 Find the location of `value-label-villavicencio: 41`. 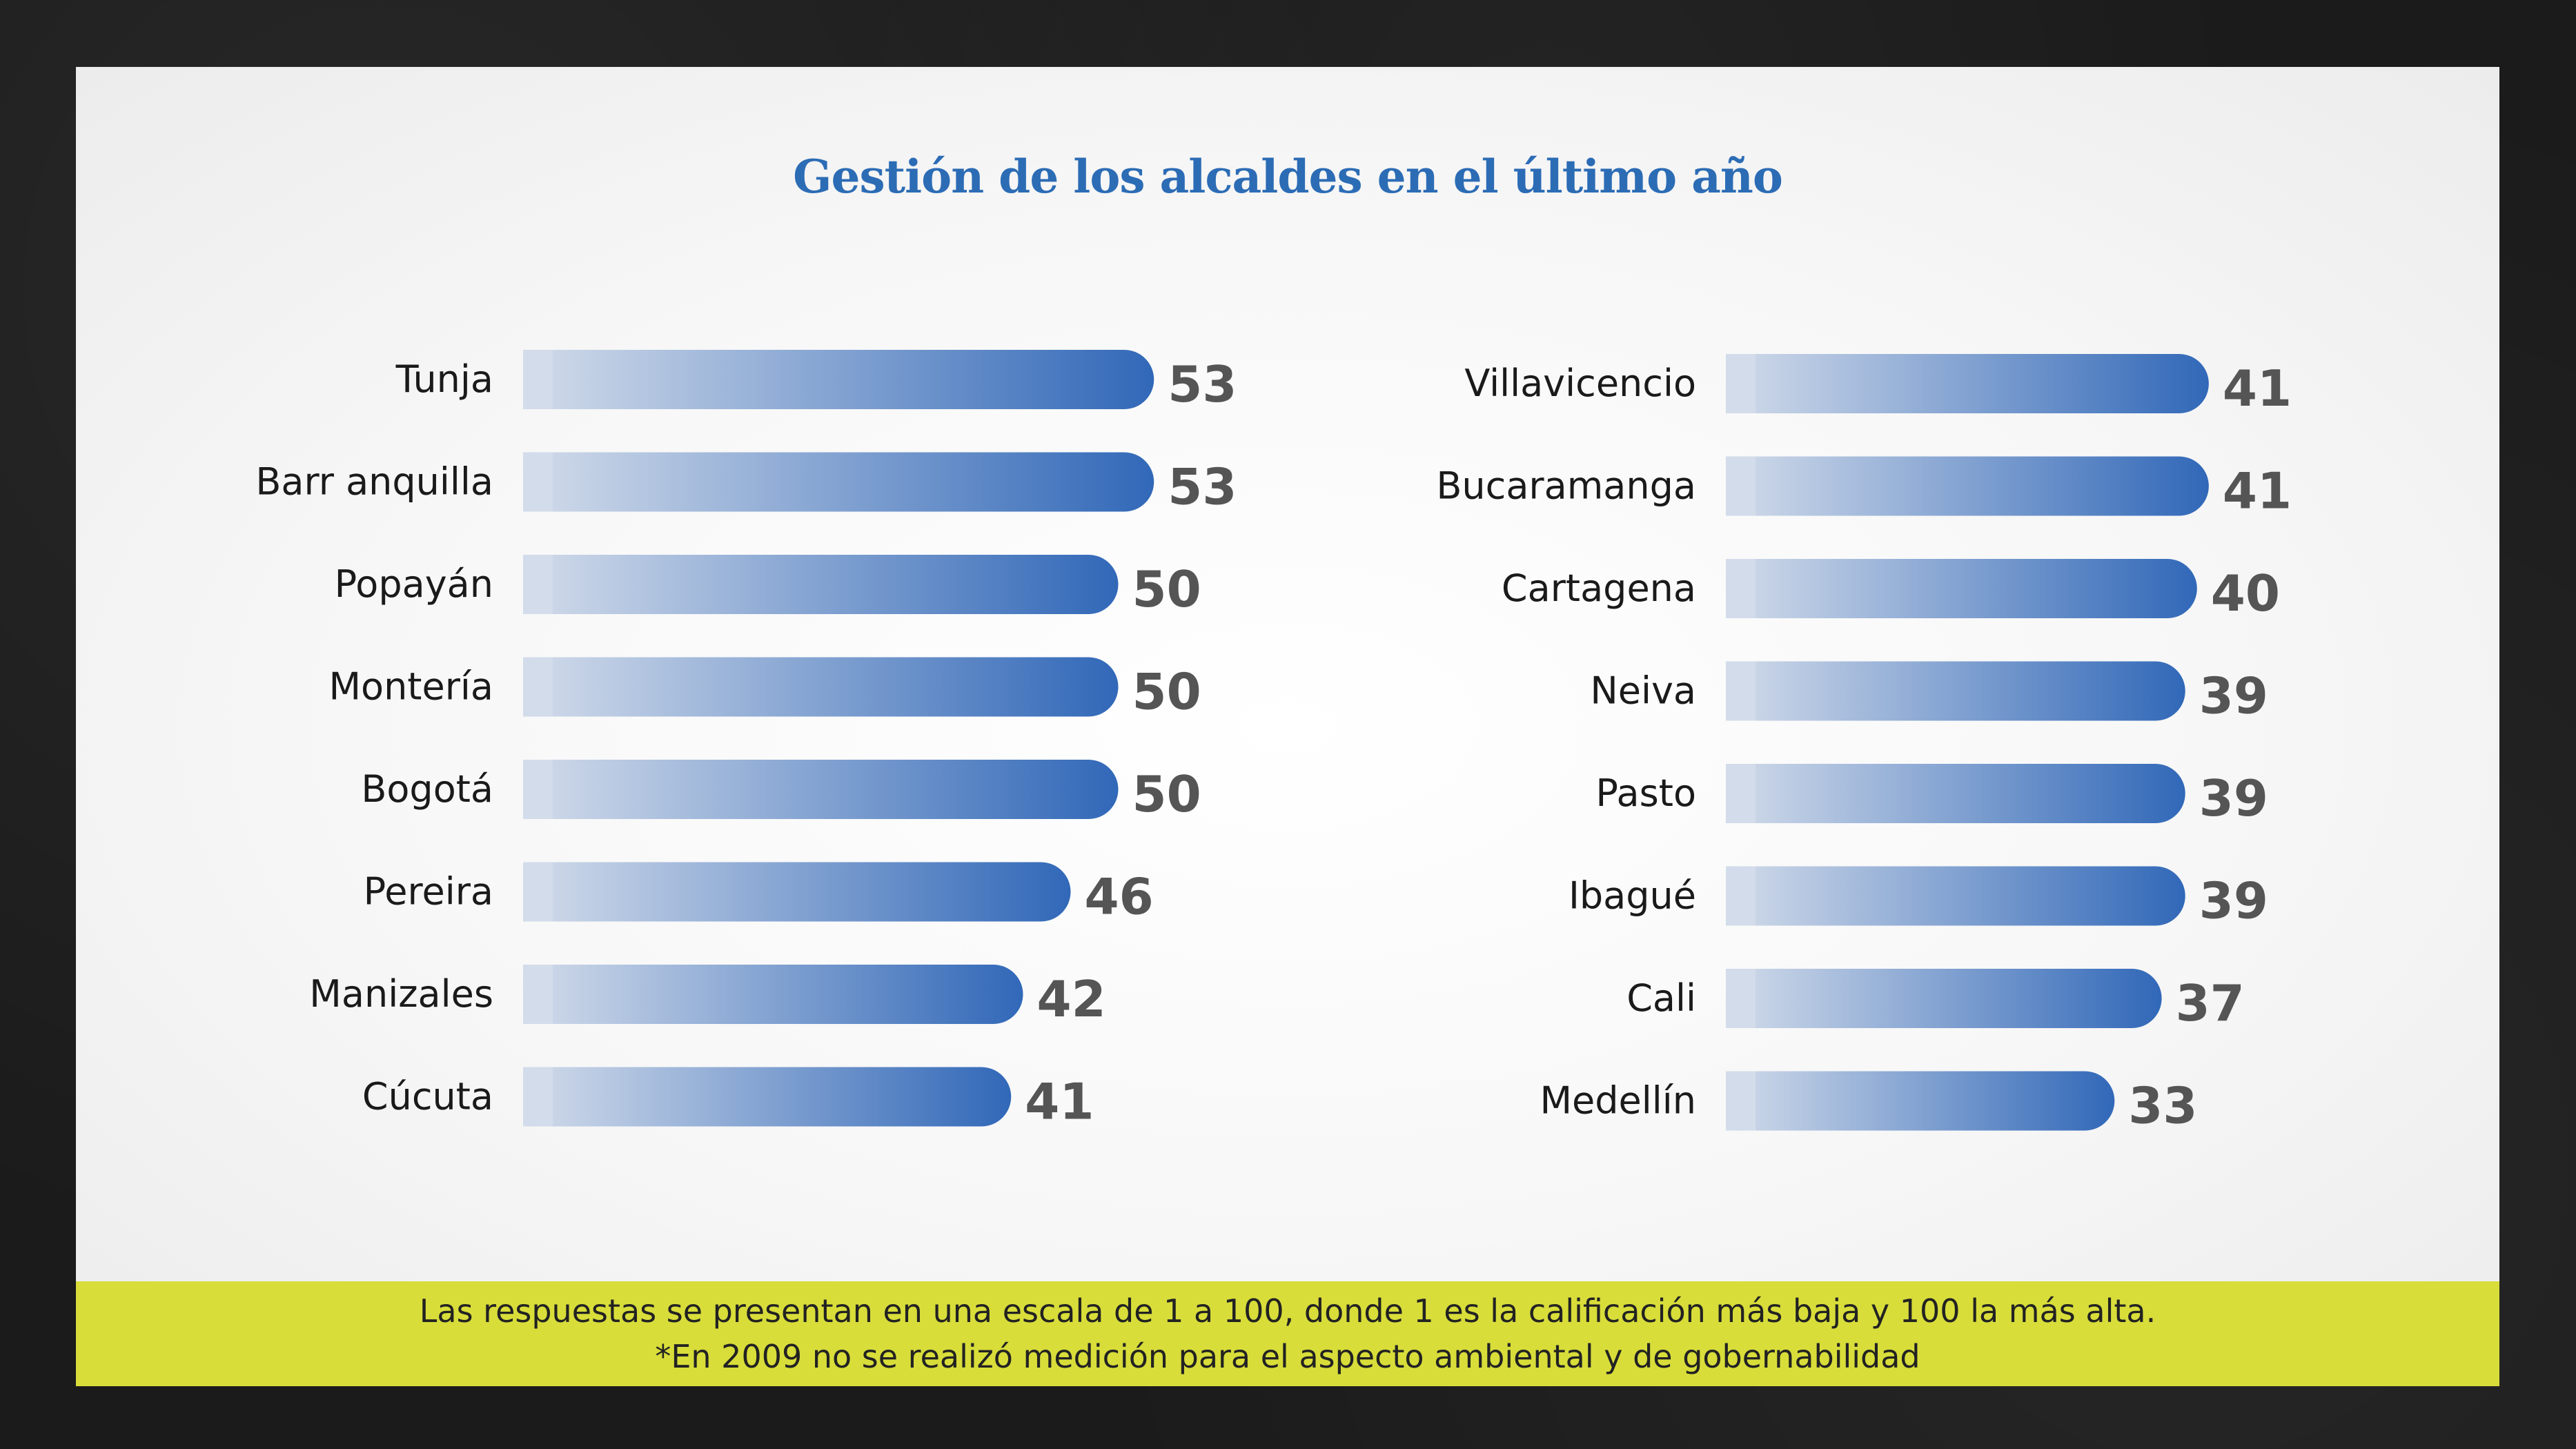

value-label-villavicencio: 41 is located at coordinates (2257, 388).